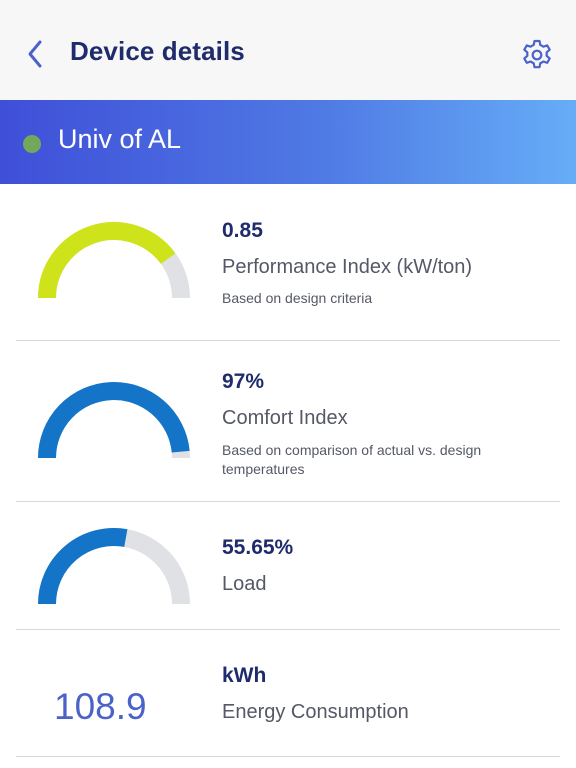  I want to click on energy-label: Energy Consumption, so click(315, 712).